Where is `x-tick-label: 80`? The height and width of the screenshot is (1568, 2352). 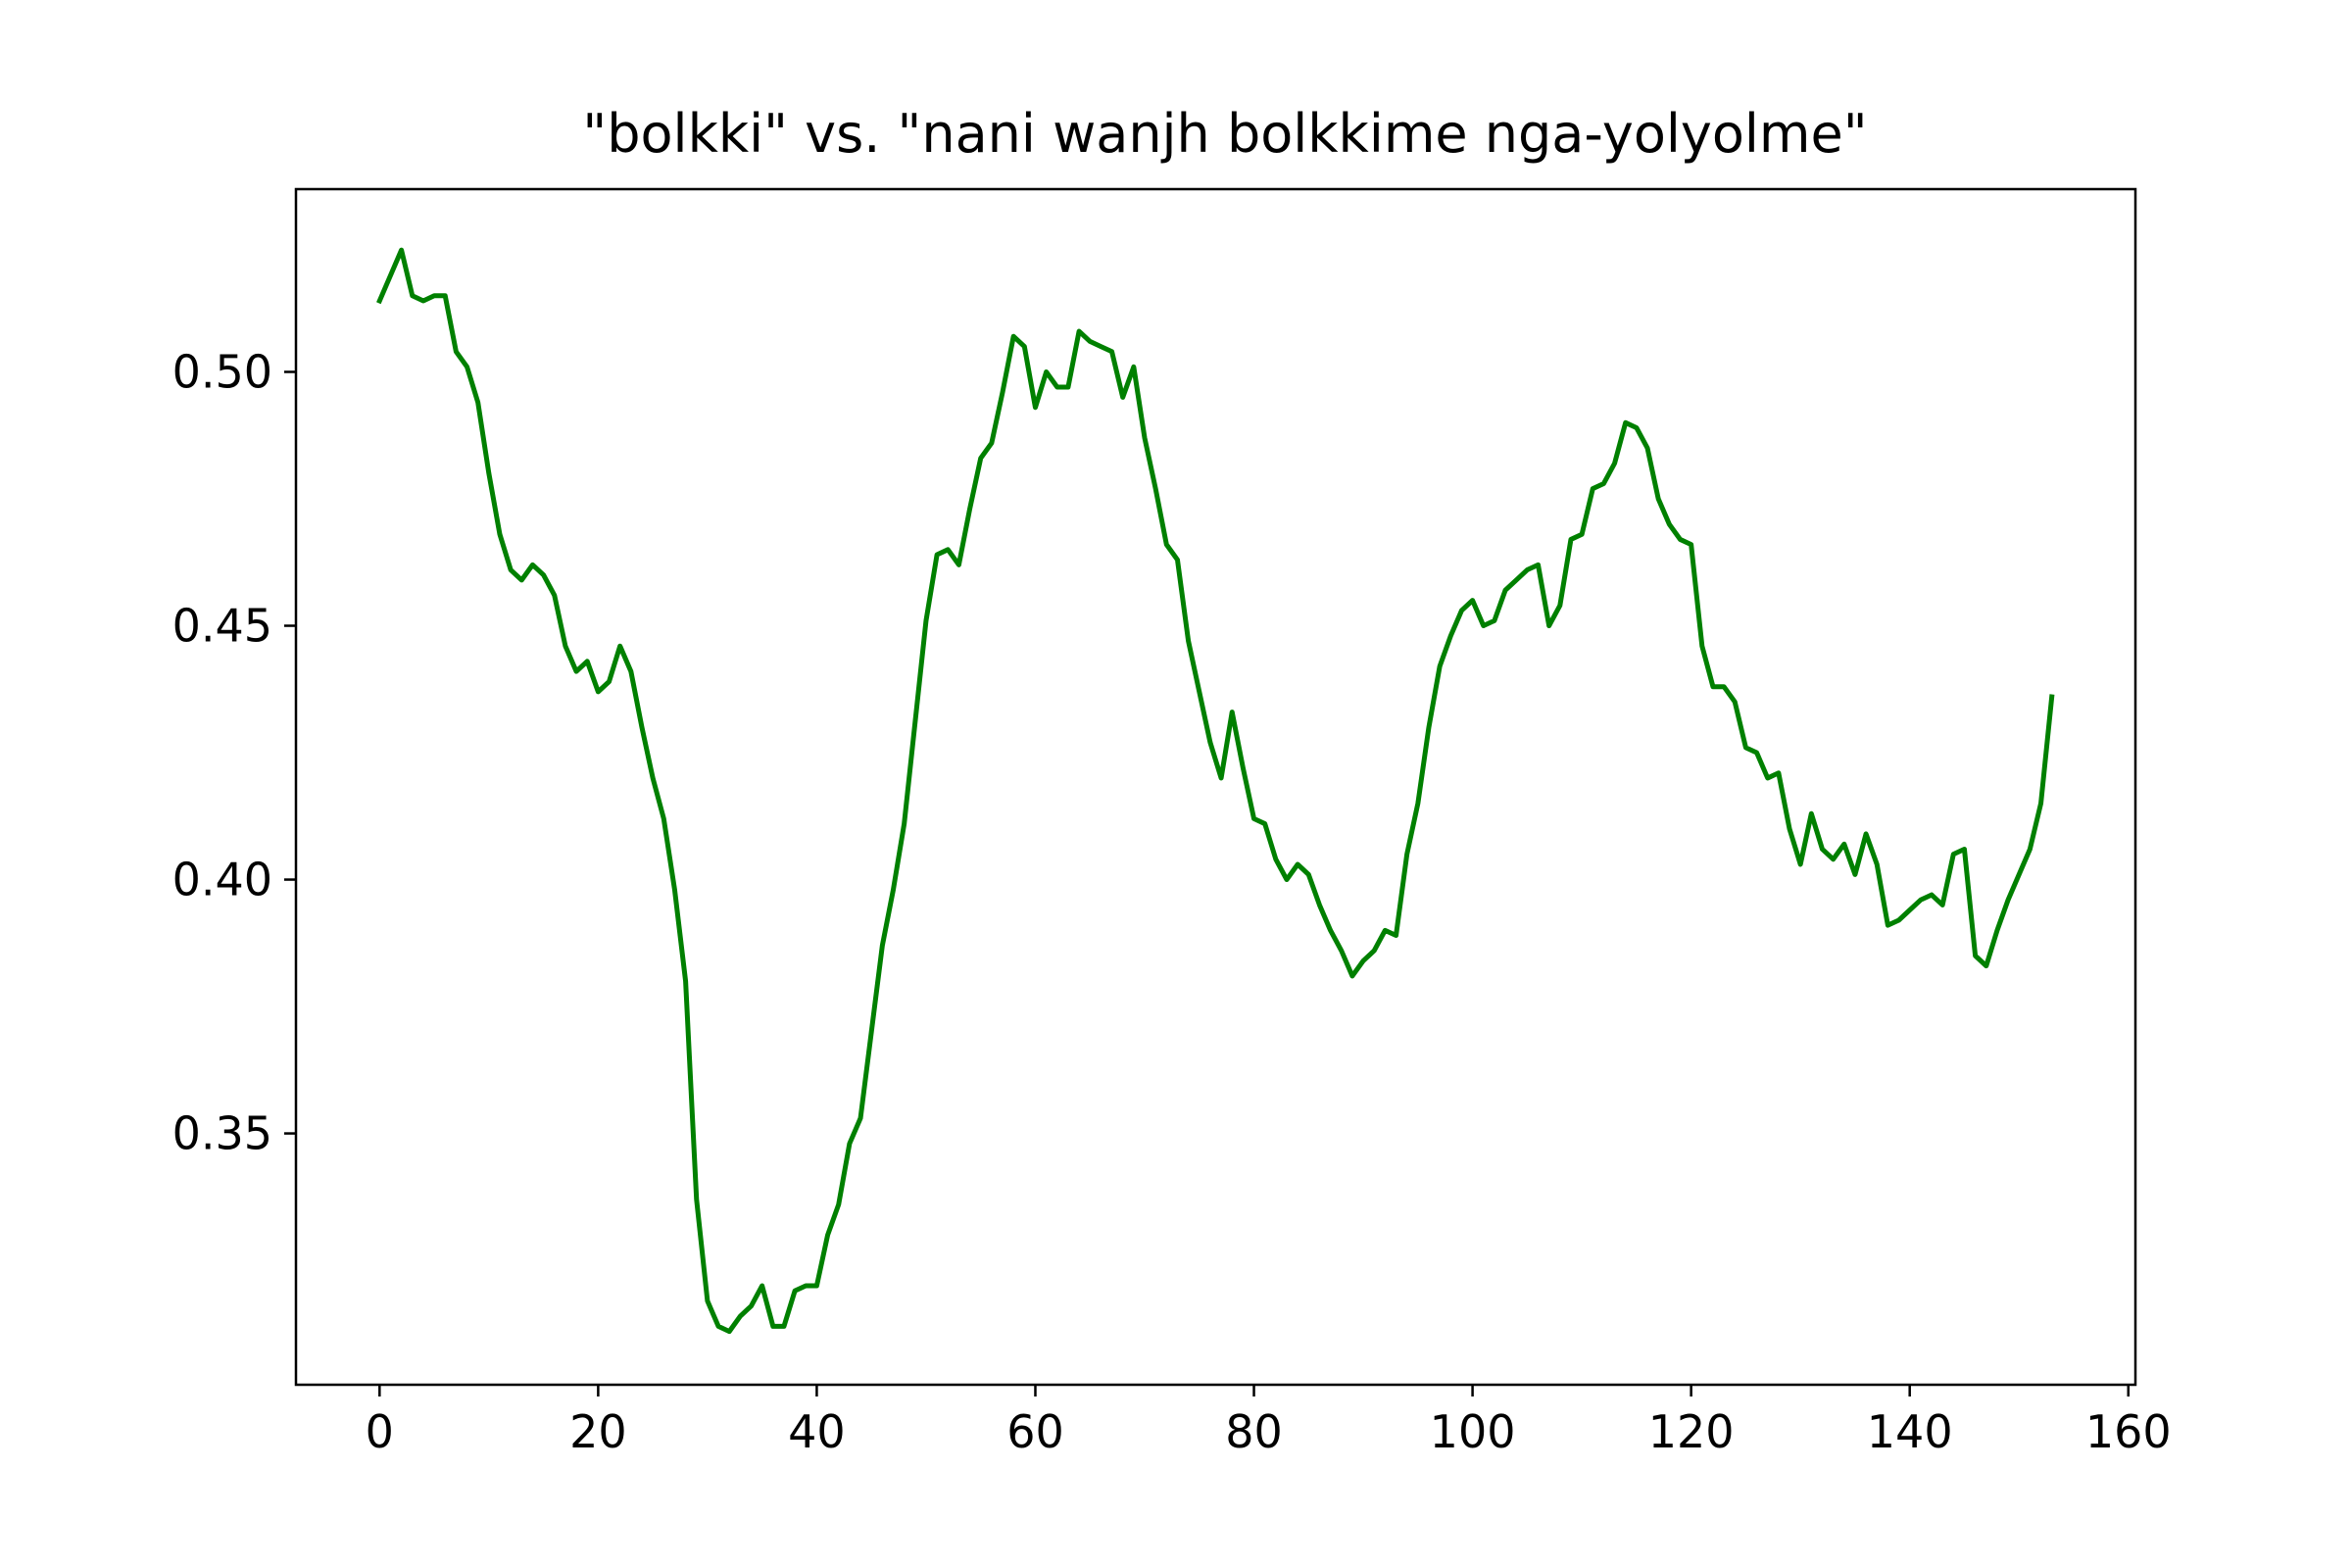 x-tick-label: 80 is located at coordinates (1254, 1431).